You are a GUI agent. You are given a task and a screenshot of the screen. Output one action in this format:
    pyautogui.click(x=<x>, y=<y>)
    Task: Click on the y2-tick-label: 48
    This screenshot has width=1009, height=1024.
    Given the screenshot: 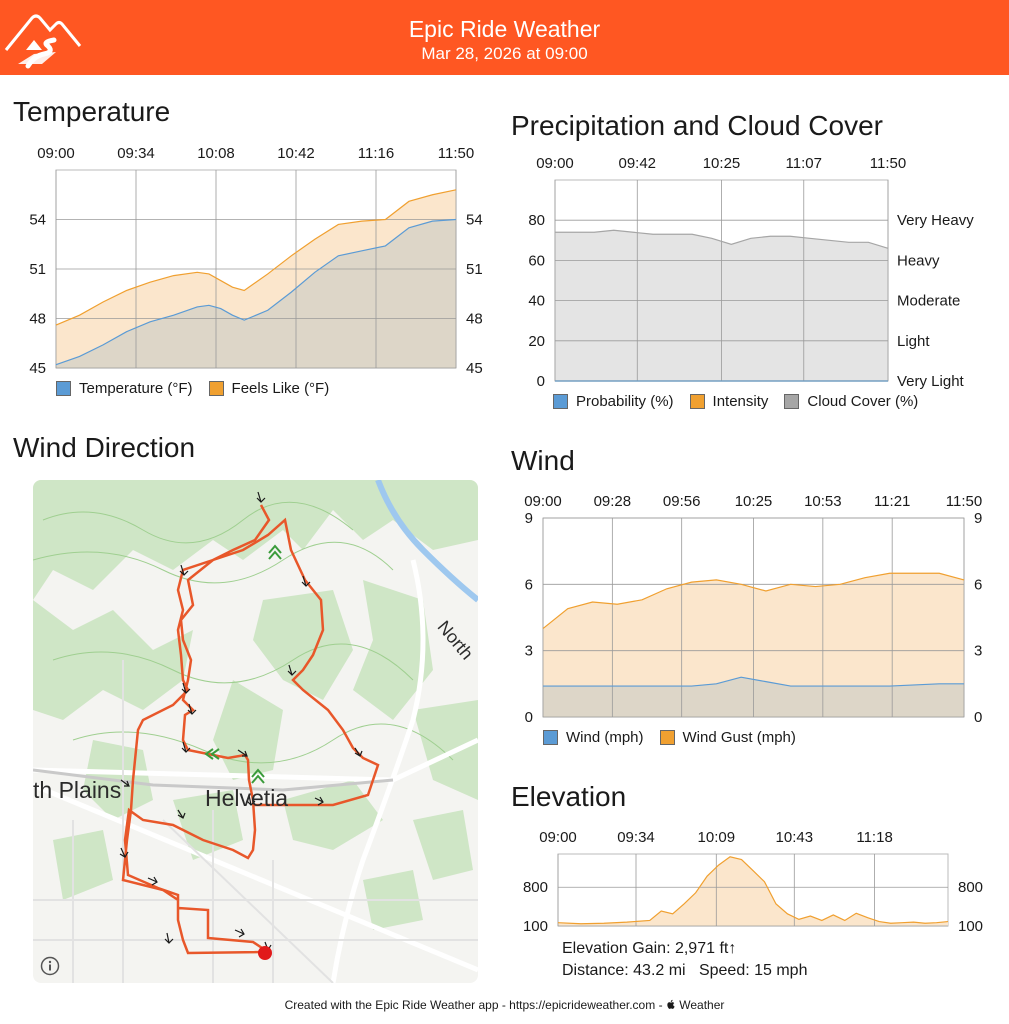 What is the action you would take?
    pyautogui.click(x=474, y=319)
    